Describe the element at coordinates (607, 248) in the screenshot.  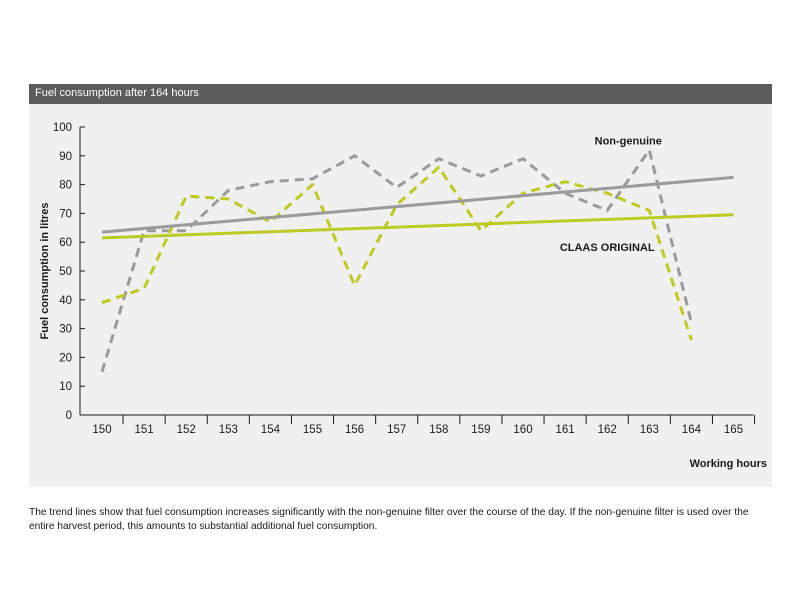
I see `series-annotation: CLAAS ORIGINAL` at that location.